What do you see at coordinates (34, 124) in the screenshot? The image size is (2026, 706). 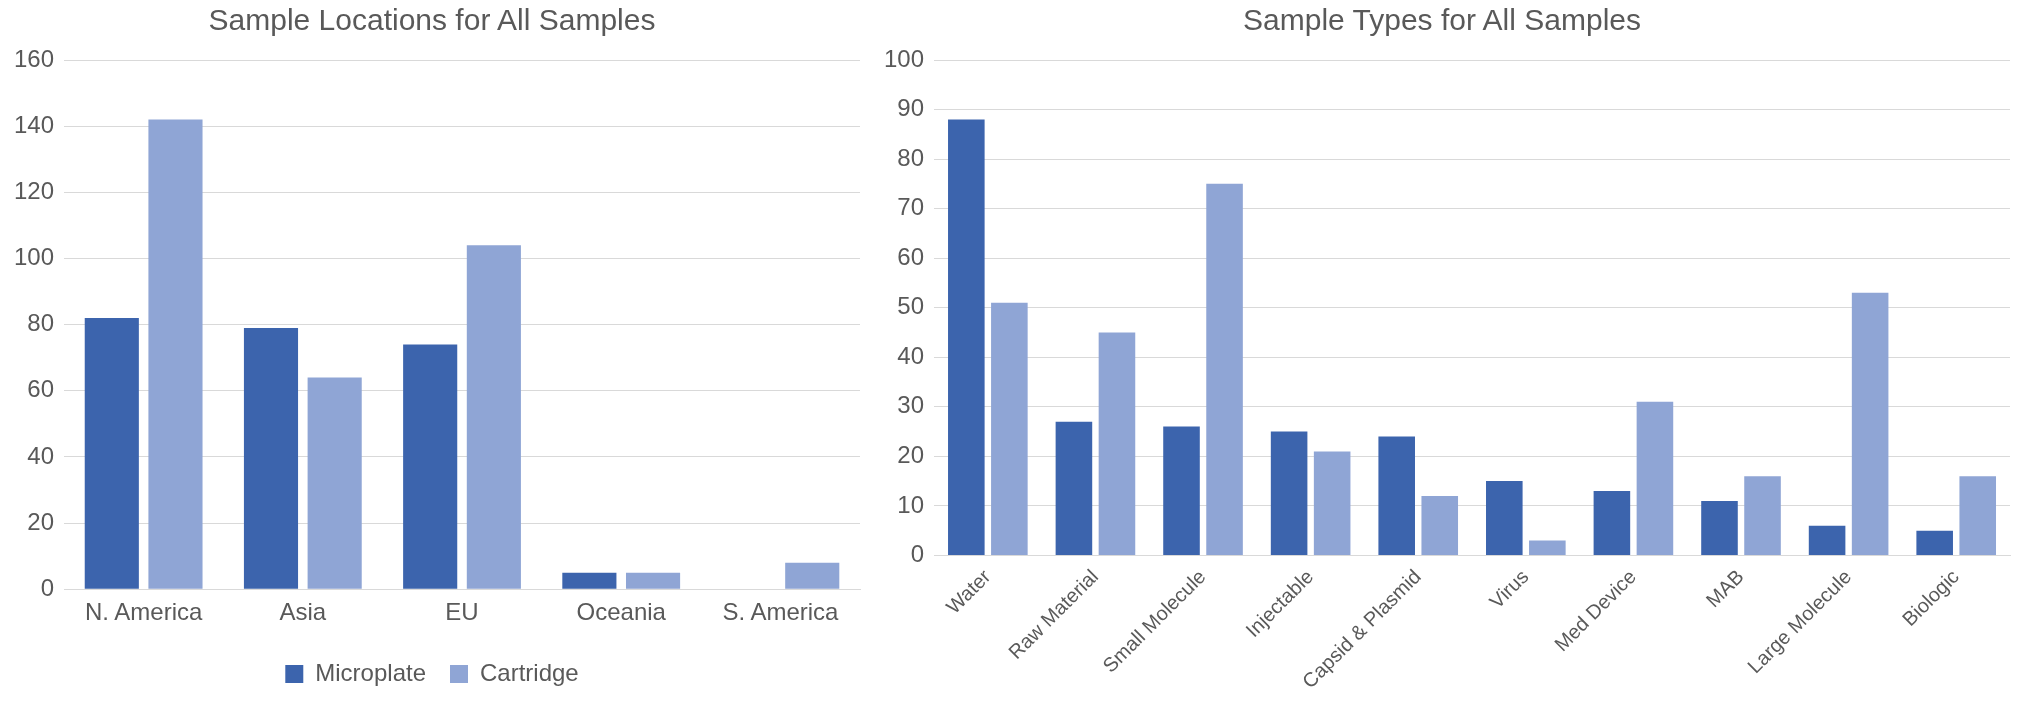 I see `y-tick-label: 140` at bounding box center [34, 124].